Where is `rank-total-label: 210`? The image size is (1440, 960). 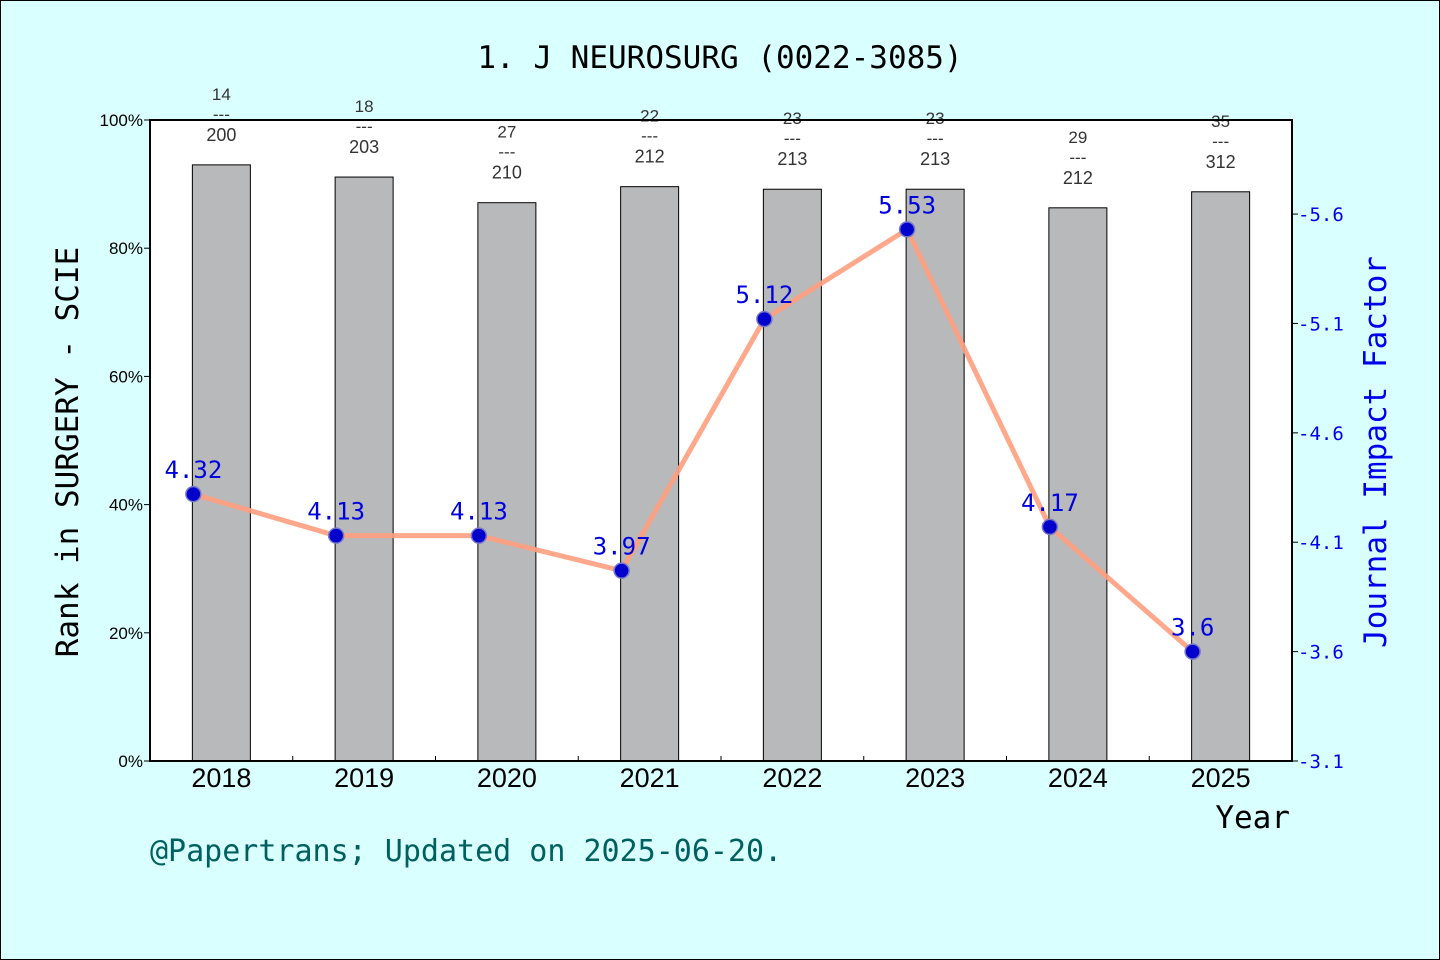
rank-total-label: 210 is located at coordinates (507, 173).